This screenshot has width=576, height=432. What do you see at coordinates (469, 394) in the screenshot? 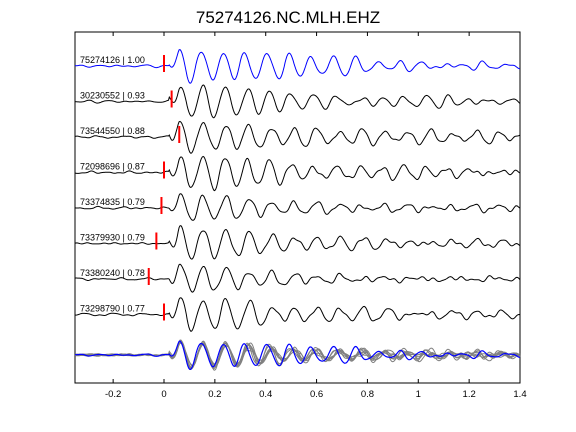
I see `x-tick-label: 1.2` at bounding box center [469, 394].